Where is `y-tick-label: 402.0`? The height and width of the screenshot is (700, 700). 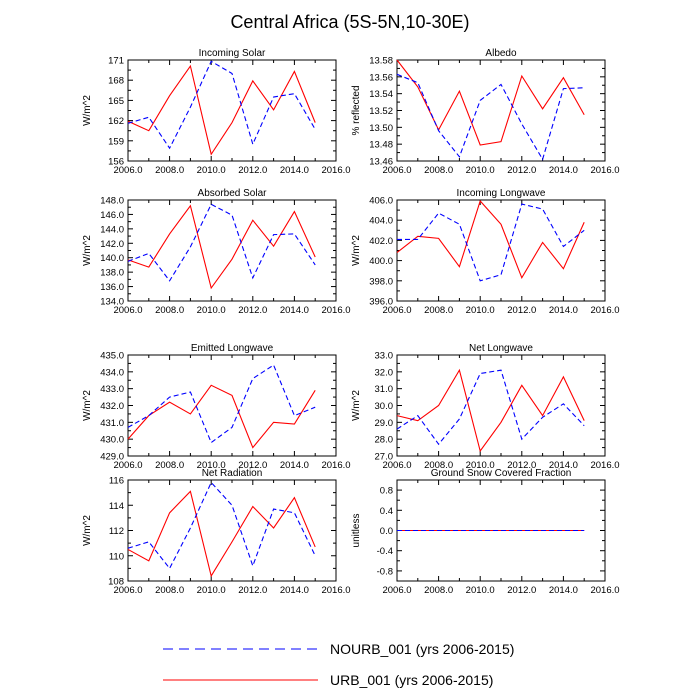 y-tick-label: 402.0 is located at coordinates (381, 241).